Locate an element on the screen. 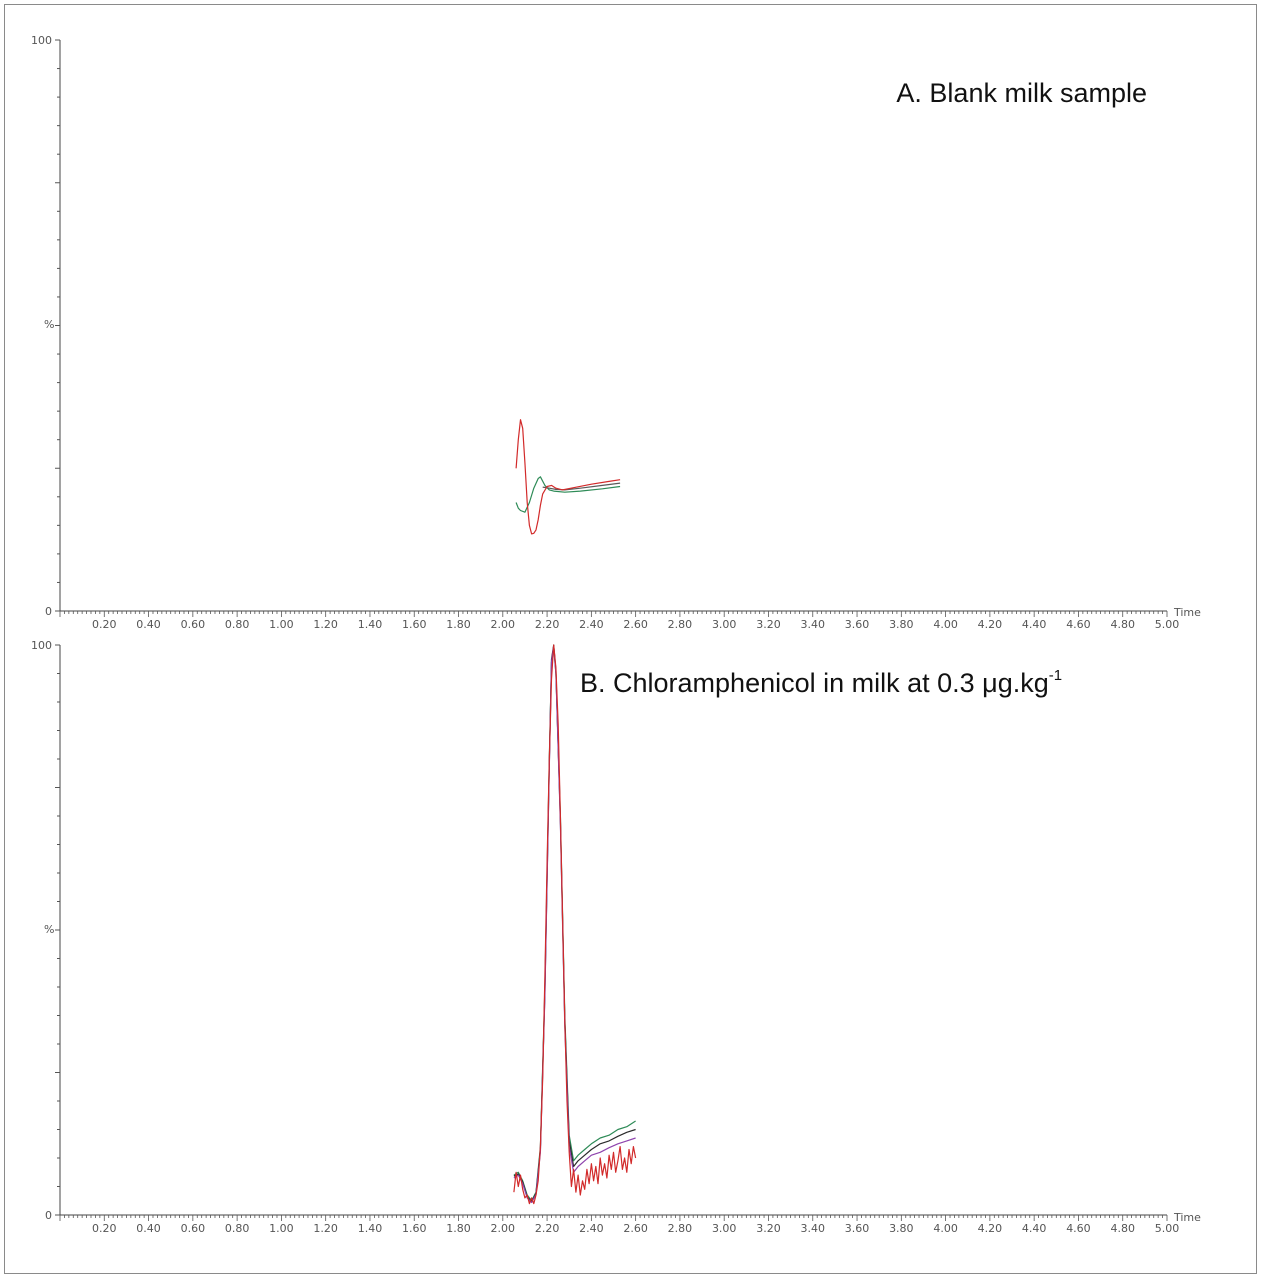 Image resolution: width=1263 pixels, height=1280 pixels. panel-a-title: A. Blank milk sample is located at coordinates (1021, 93).